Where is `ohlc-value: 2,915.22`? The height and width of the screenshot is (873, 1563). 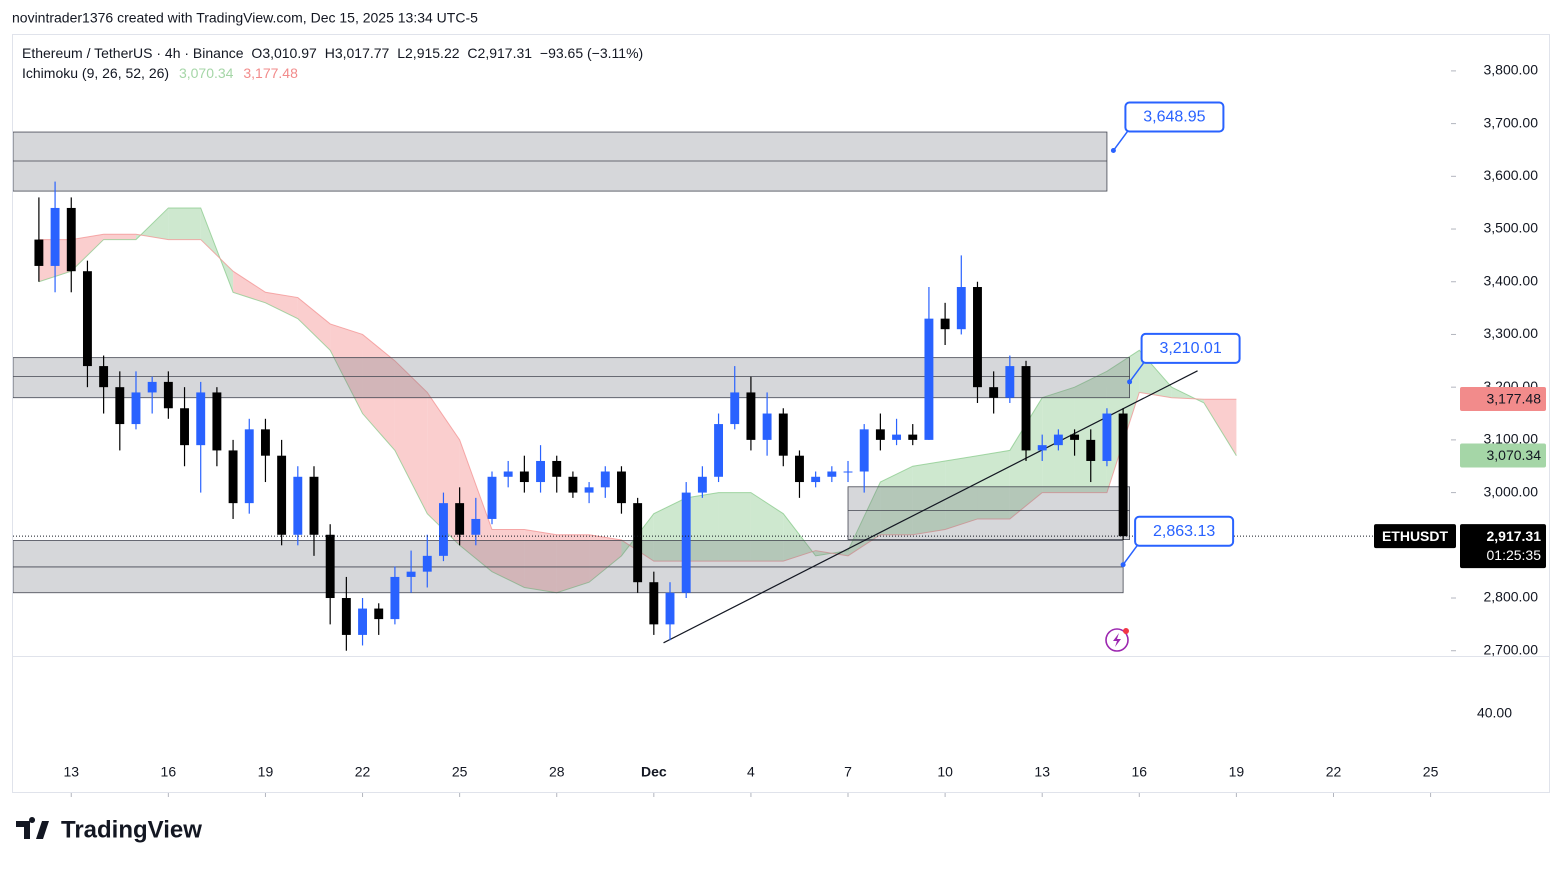
ohlc-value: 2,915.22 is located at coordinates (432, 53).